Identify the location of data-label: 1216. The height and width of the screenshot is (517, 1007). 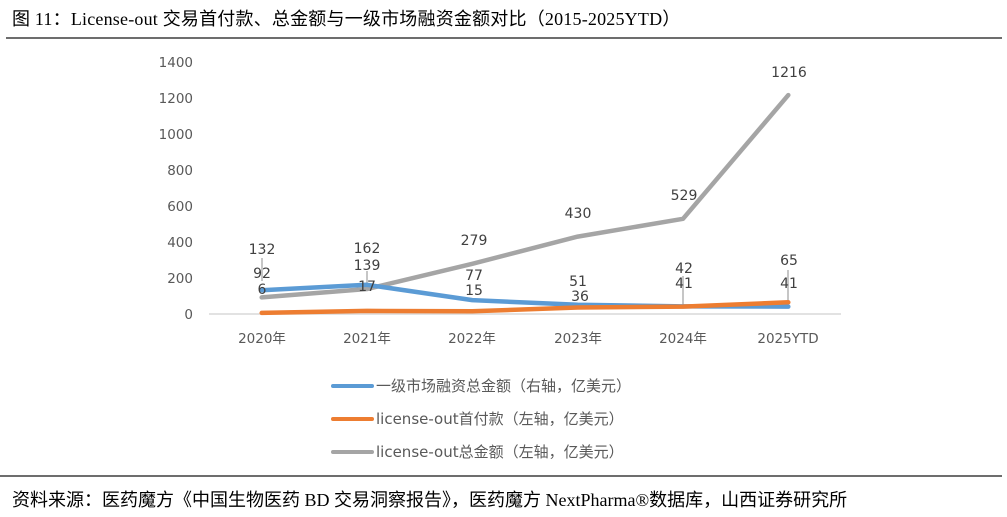
(789, 73).